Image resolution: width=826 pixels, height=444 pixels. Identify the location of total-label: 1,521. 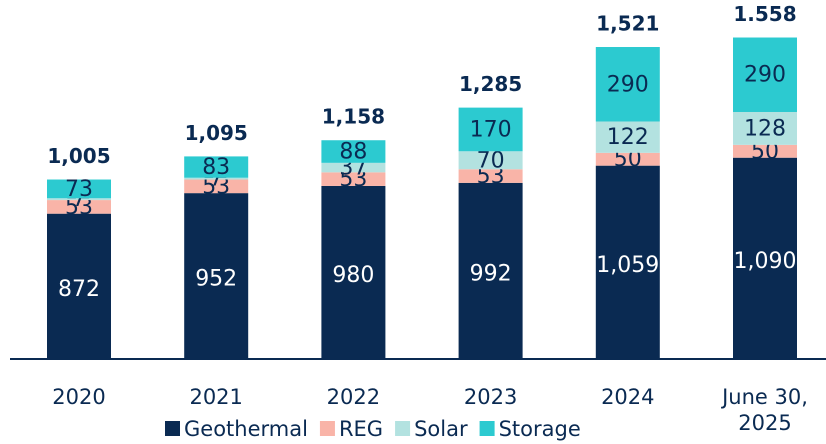
(627, 24).